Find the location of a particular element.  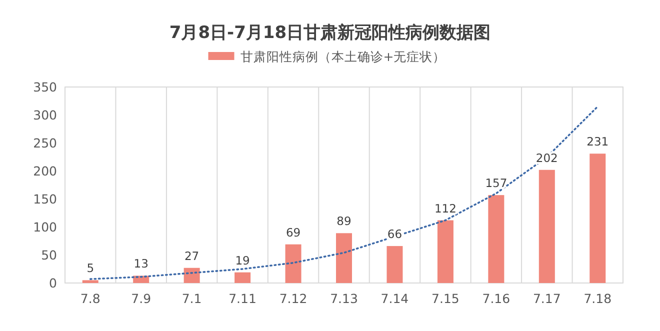

x-tick-label: 7.15 is located at coordinates (446, 298).